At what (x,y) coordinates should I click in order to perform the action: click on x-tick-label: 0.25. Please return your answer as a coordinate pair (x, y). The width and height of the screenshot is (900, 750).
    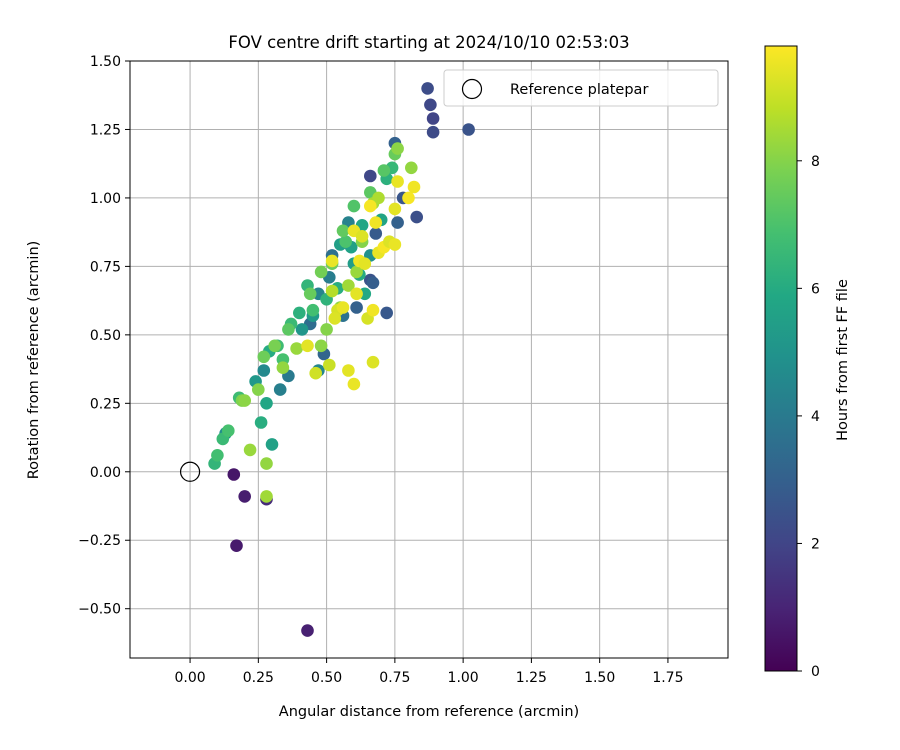
    Looking at the image, I should click on (258, 678).